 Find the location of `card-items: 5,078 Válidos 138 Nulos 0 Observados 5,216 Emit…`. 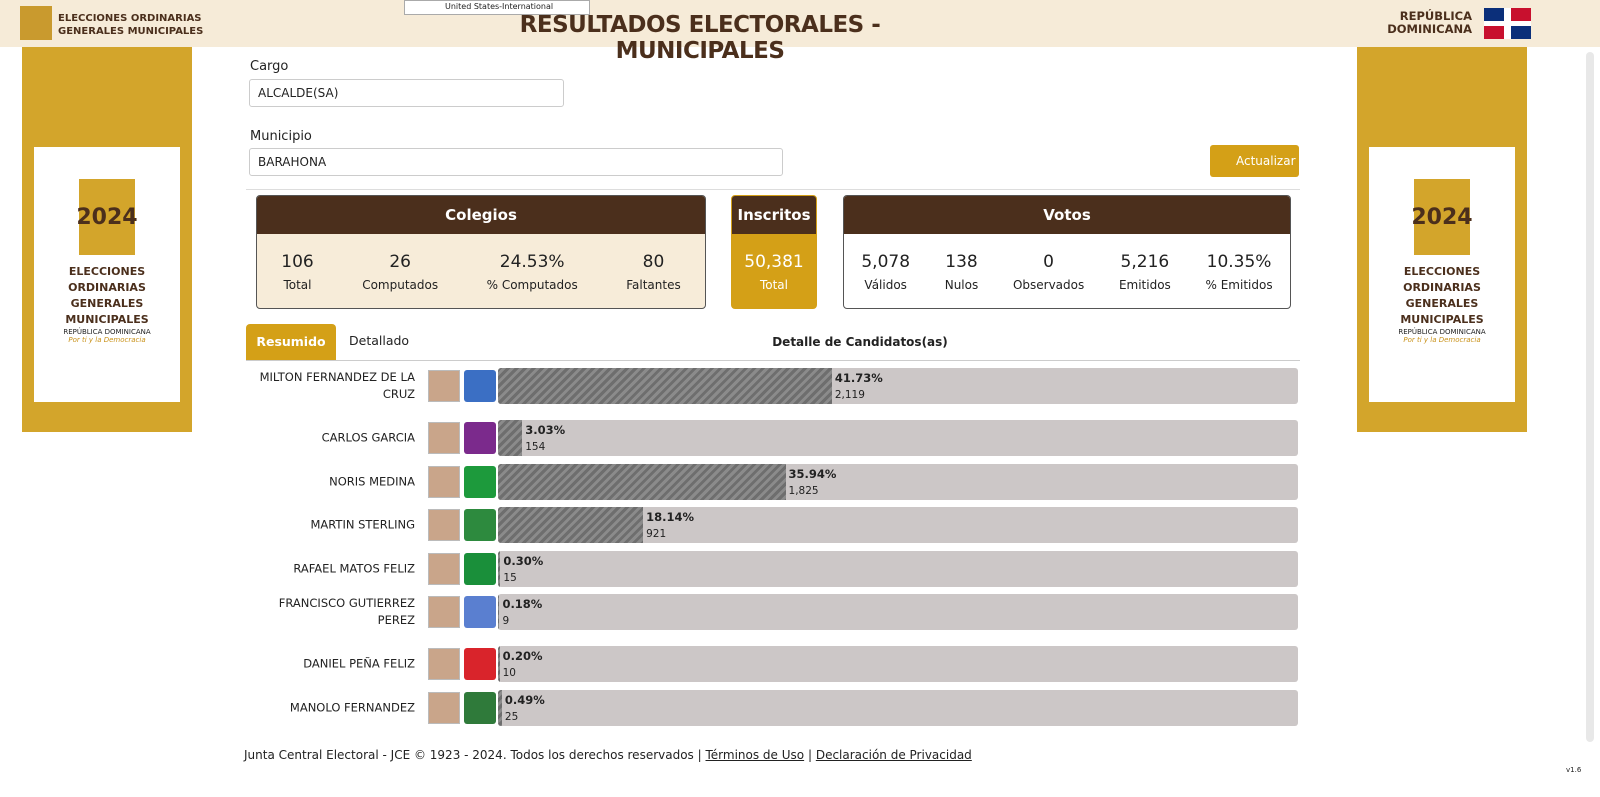

card-items: 5,078 Válidos 138 Nulos 0 Observados 5,216 Emit… is located at coordinates (1067, 271).